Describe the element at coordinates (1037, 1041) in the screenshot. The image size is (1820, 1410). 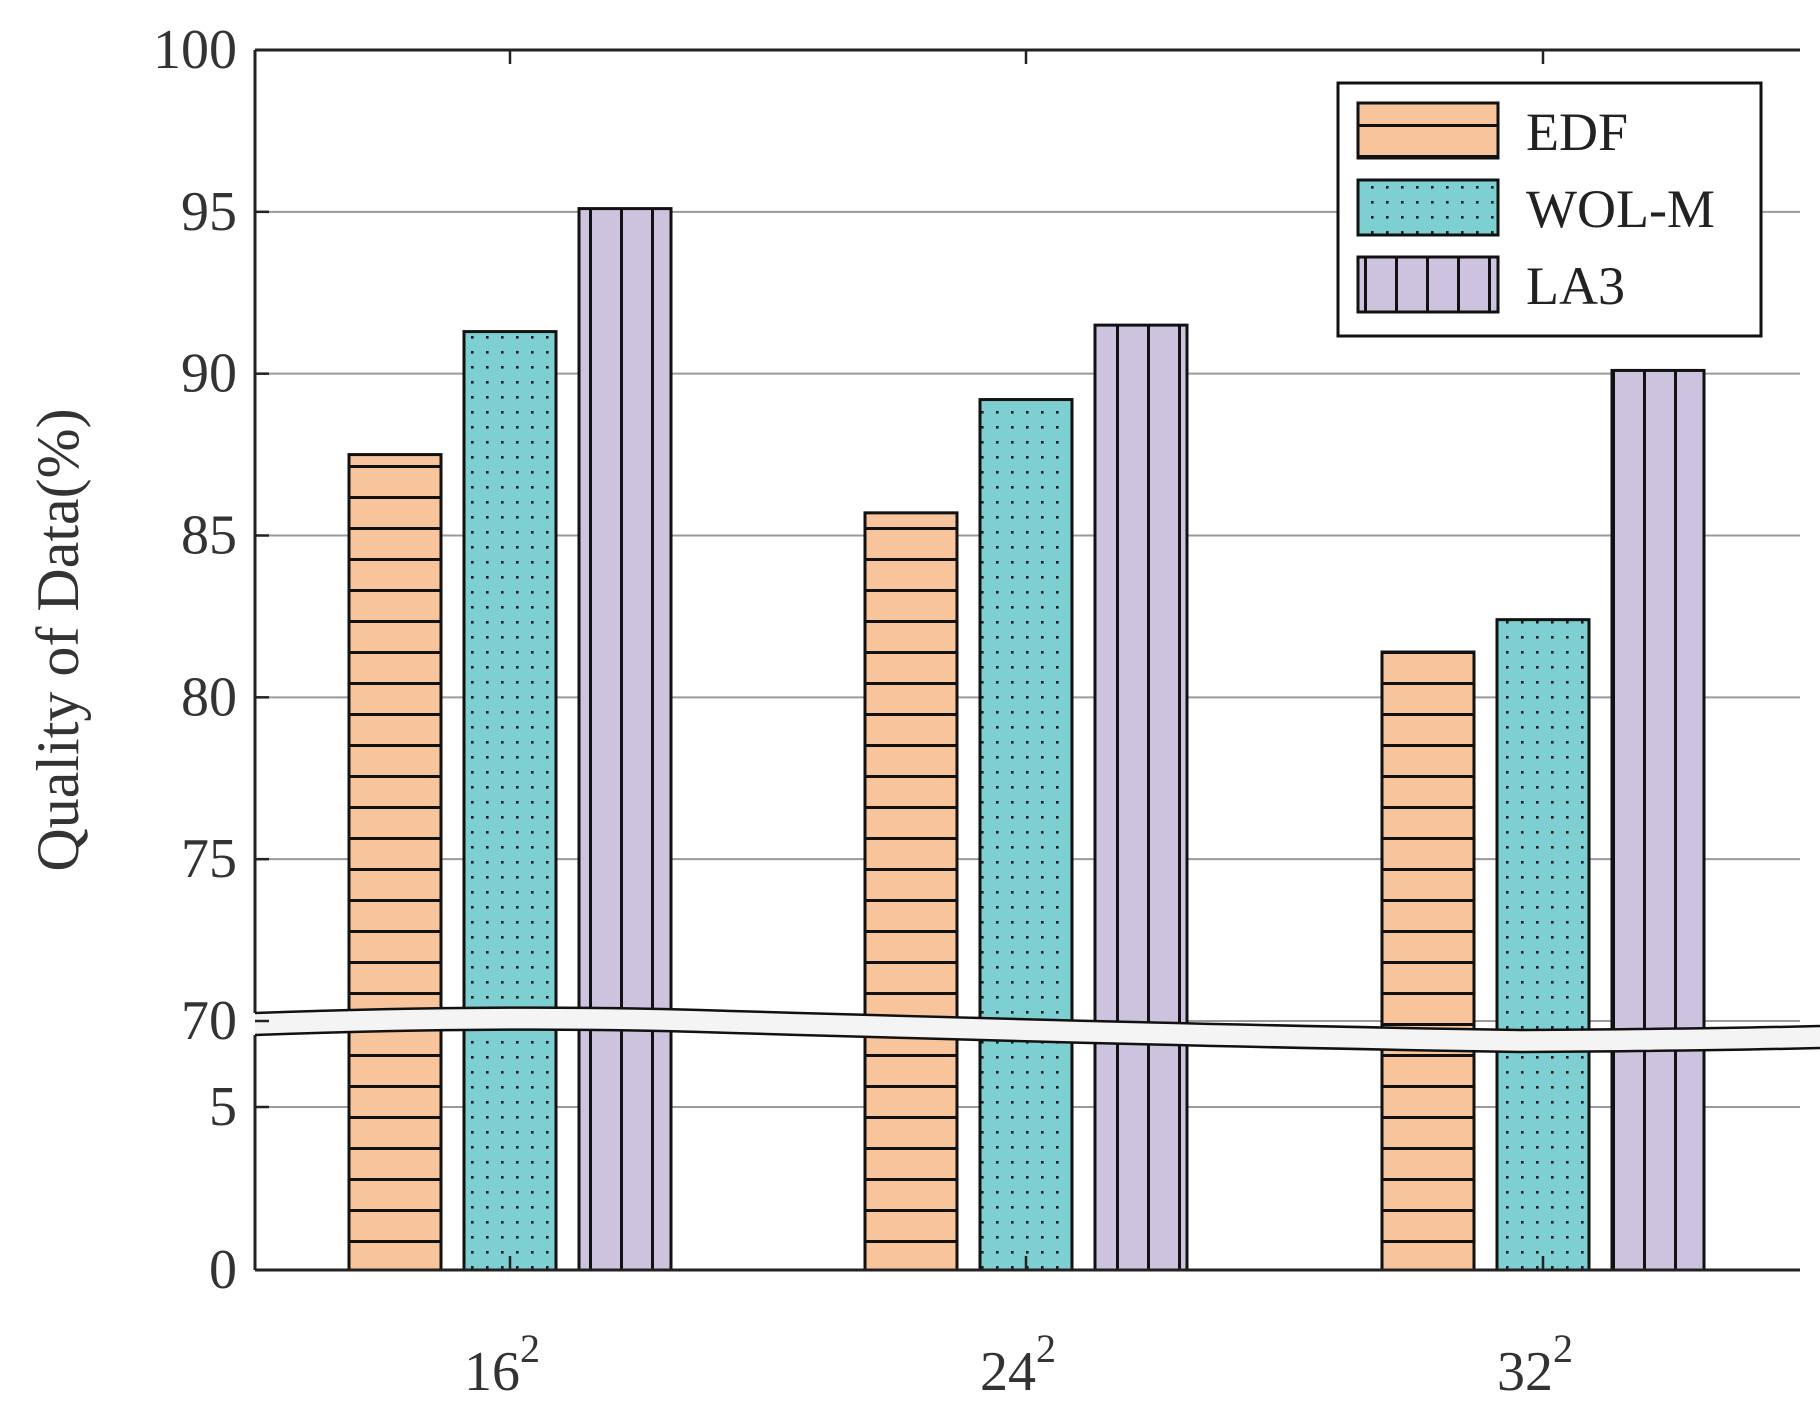
I see `axis-break-line-bottom` at that location.